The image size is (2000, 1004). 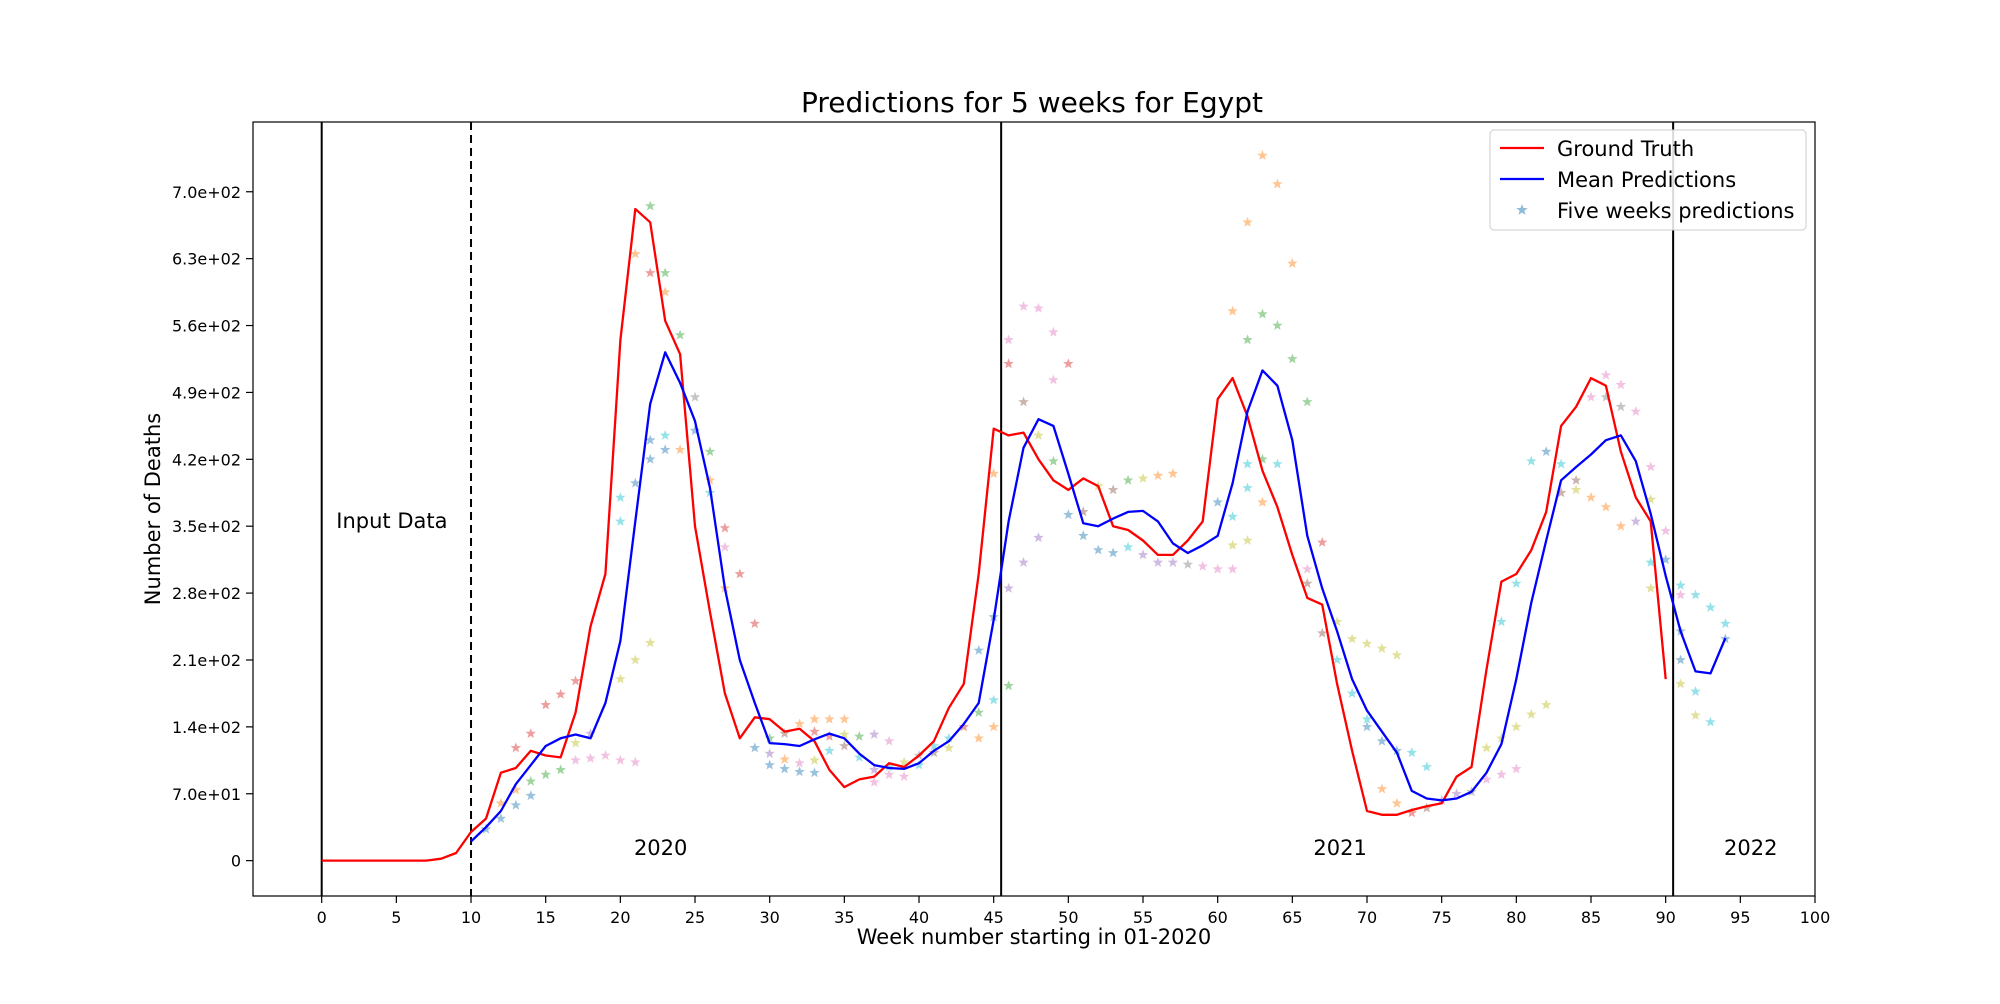 I want to click on y-tick-label: 2.1e+02, so click(x=206, y=660).